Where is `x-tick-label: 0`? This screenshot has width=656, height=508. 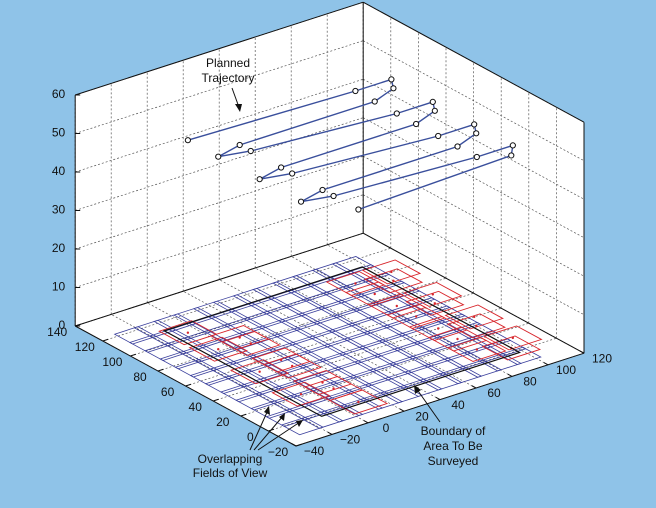
x-tick-label: 0 is located at coordinates (386, 428).